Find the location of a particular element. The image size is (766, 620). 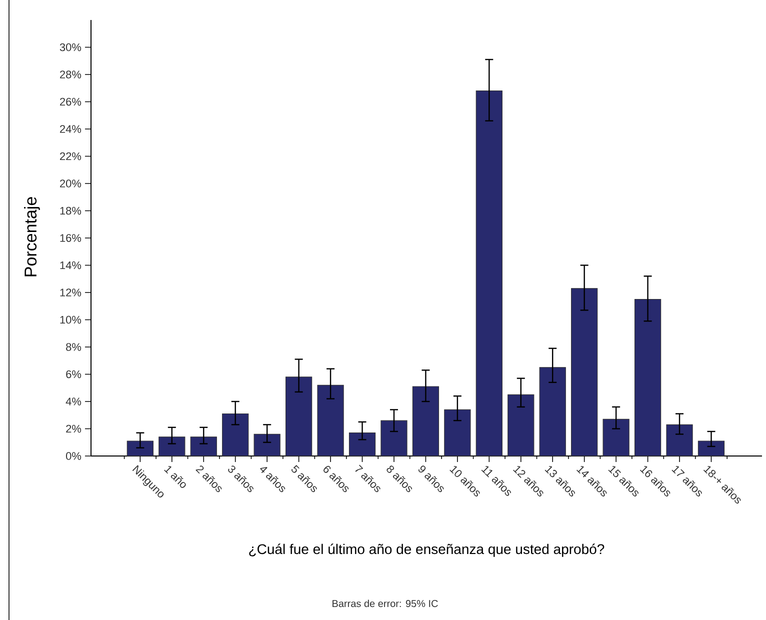

y-tick-label: 0% is located at coordinates (74, 456).